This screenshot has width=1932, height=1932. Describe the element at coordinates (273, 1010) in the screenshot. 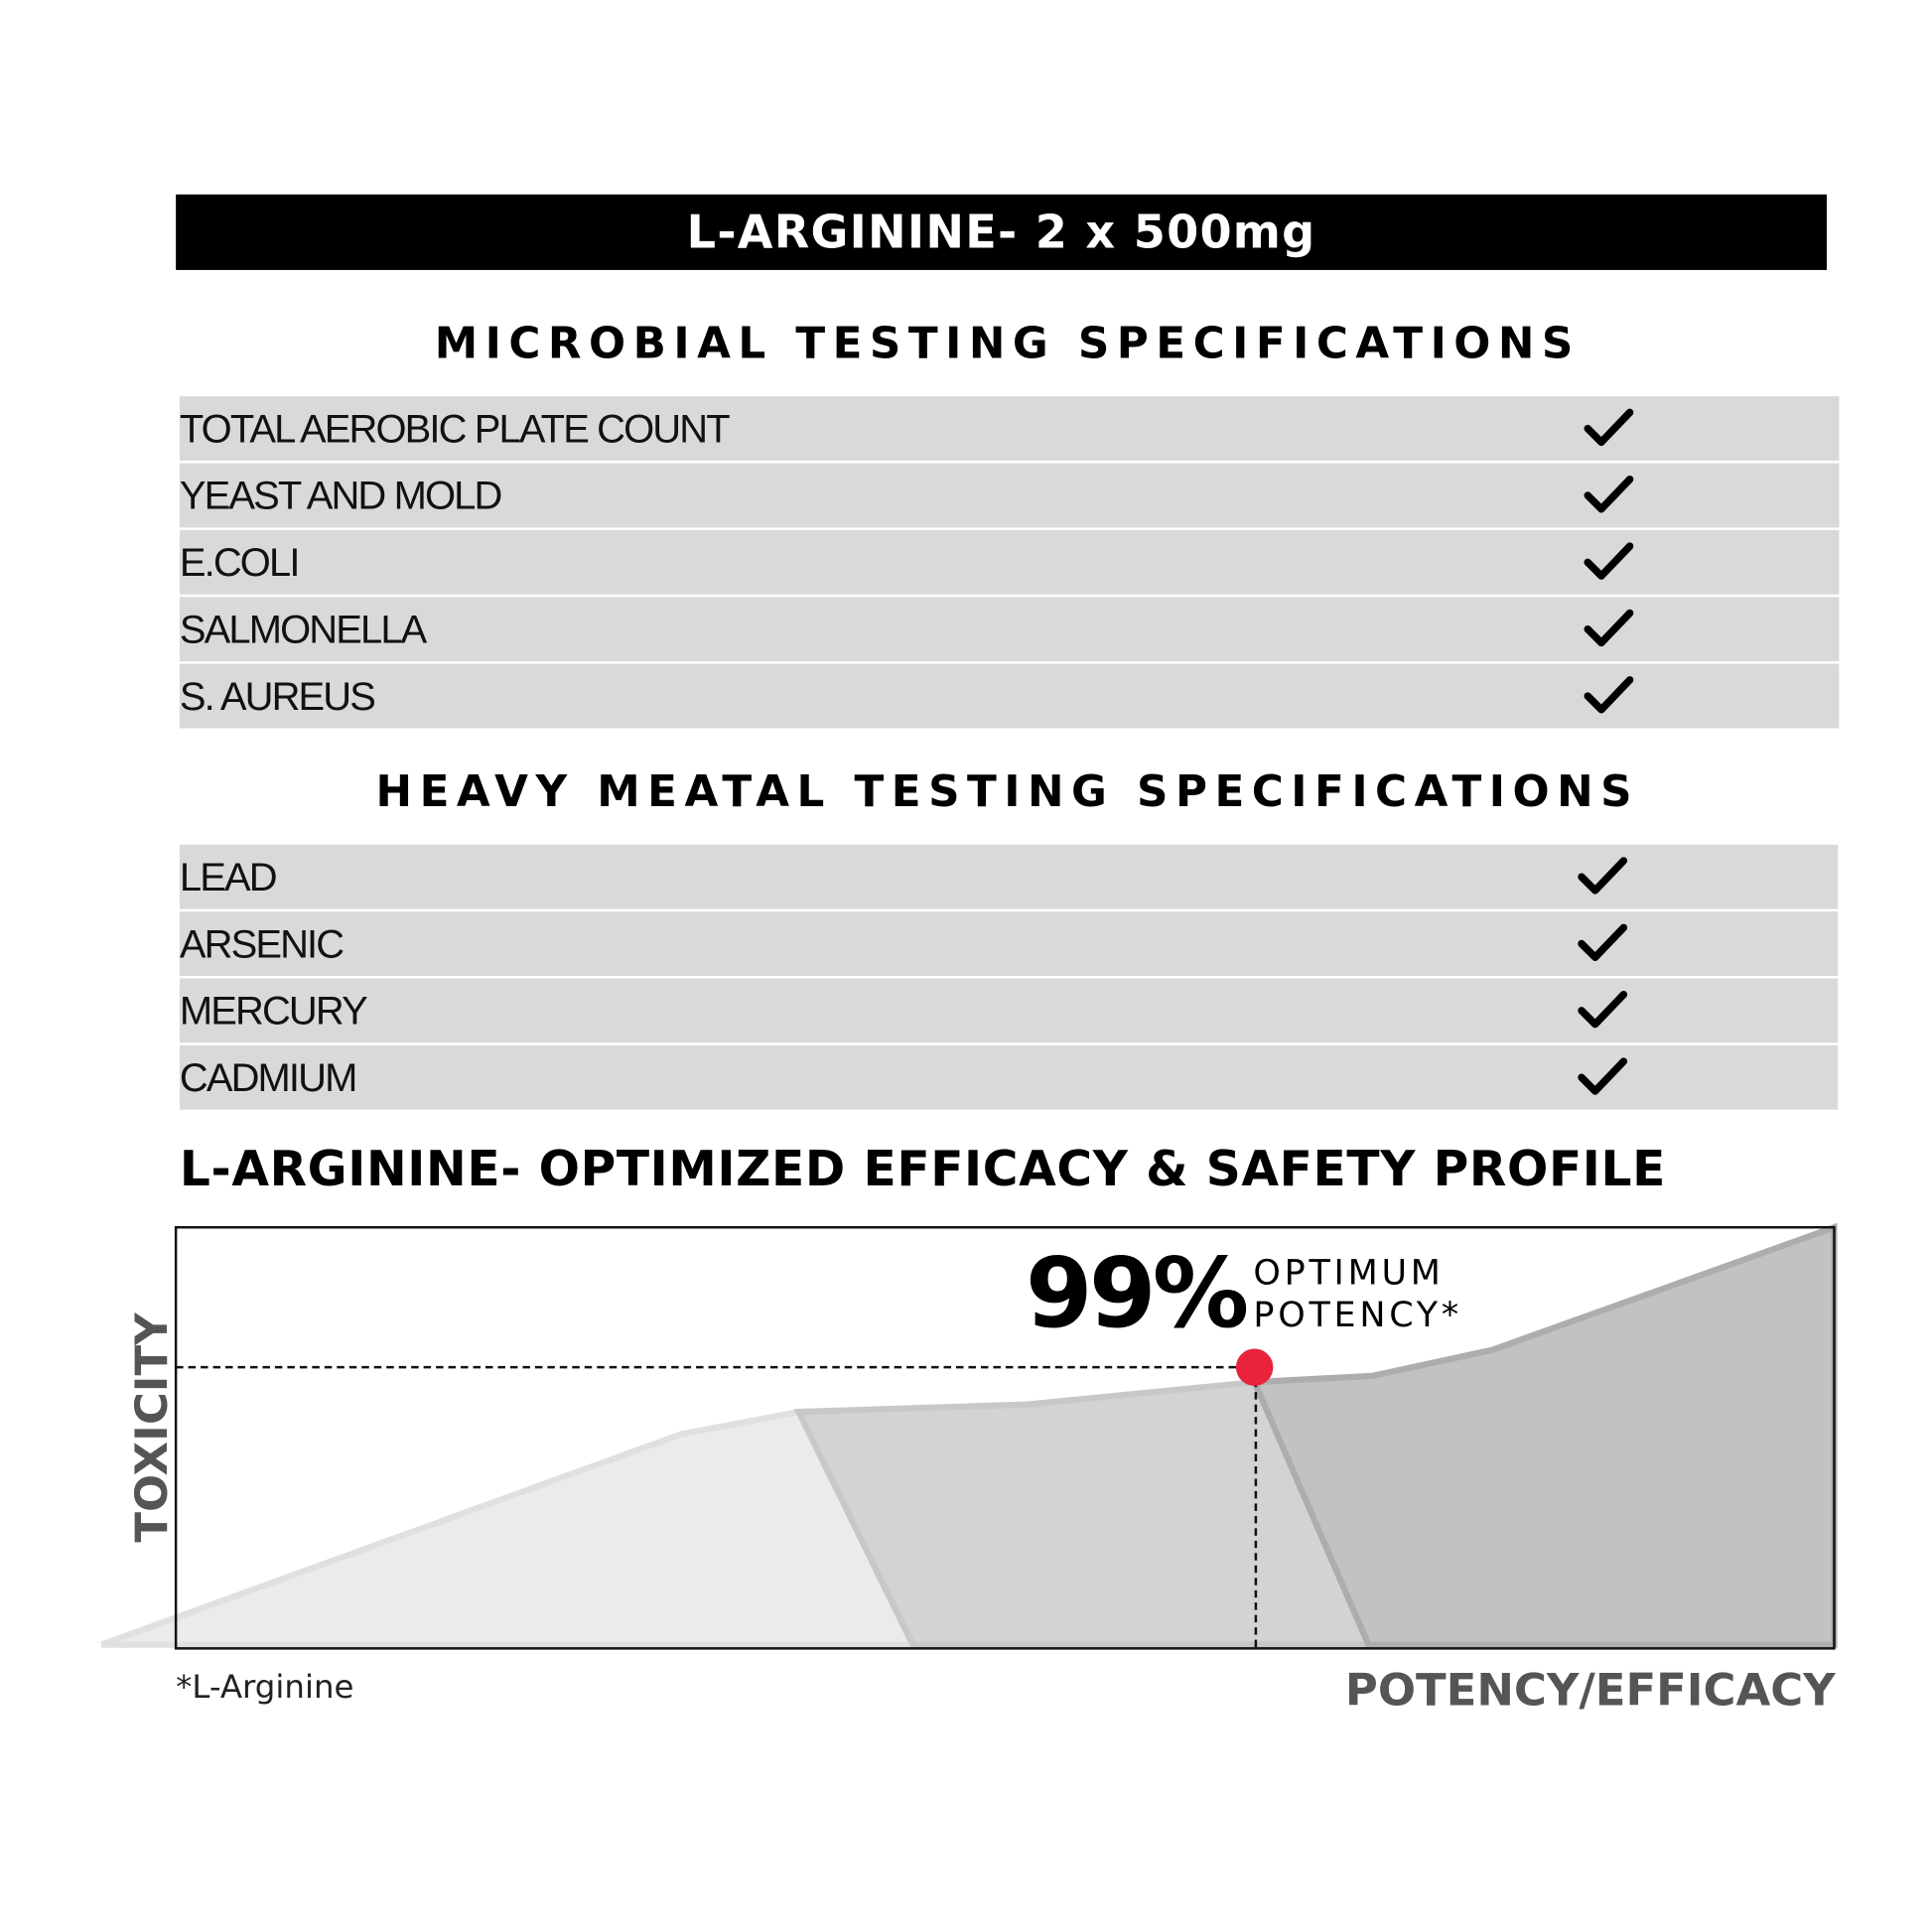

I see `spec-label: MERCURY` at that location.